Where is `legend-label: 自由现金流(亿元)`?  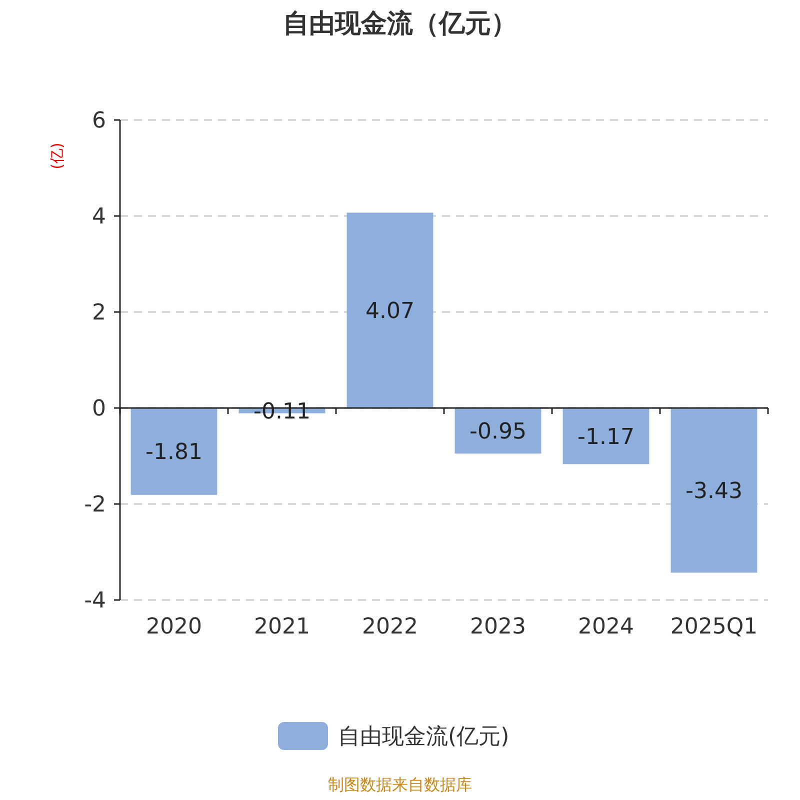 legend-label: 自由现金流(亿元) is located at coordinates (424, 737).